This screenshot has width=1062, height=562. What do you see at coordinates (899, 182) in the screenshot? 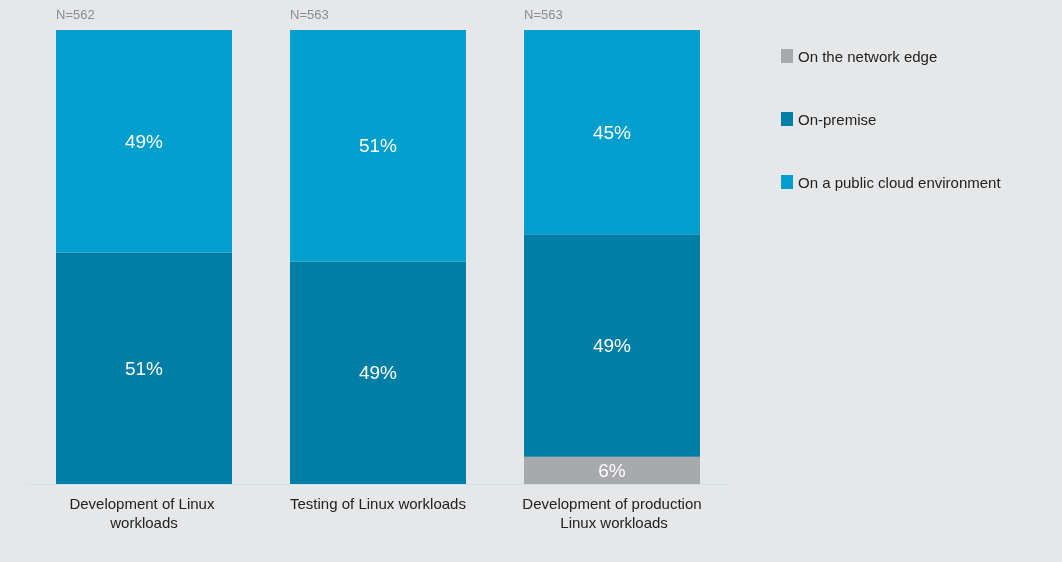
I see `legend-label: On a public cloud environment` at bounding box center [899, 182].